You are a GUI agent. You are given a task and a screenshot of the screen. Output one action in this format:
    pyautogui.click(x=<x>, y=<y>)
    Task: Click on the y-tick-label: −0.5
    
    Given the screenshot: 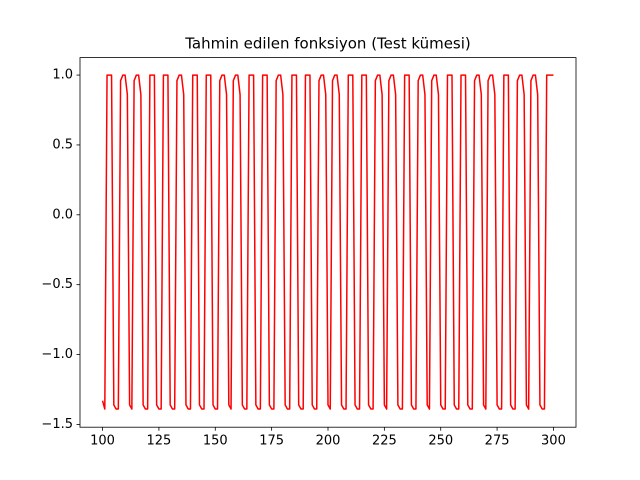 What is the action you would take?
    pyautogui.click(x=57, y=284)
    